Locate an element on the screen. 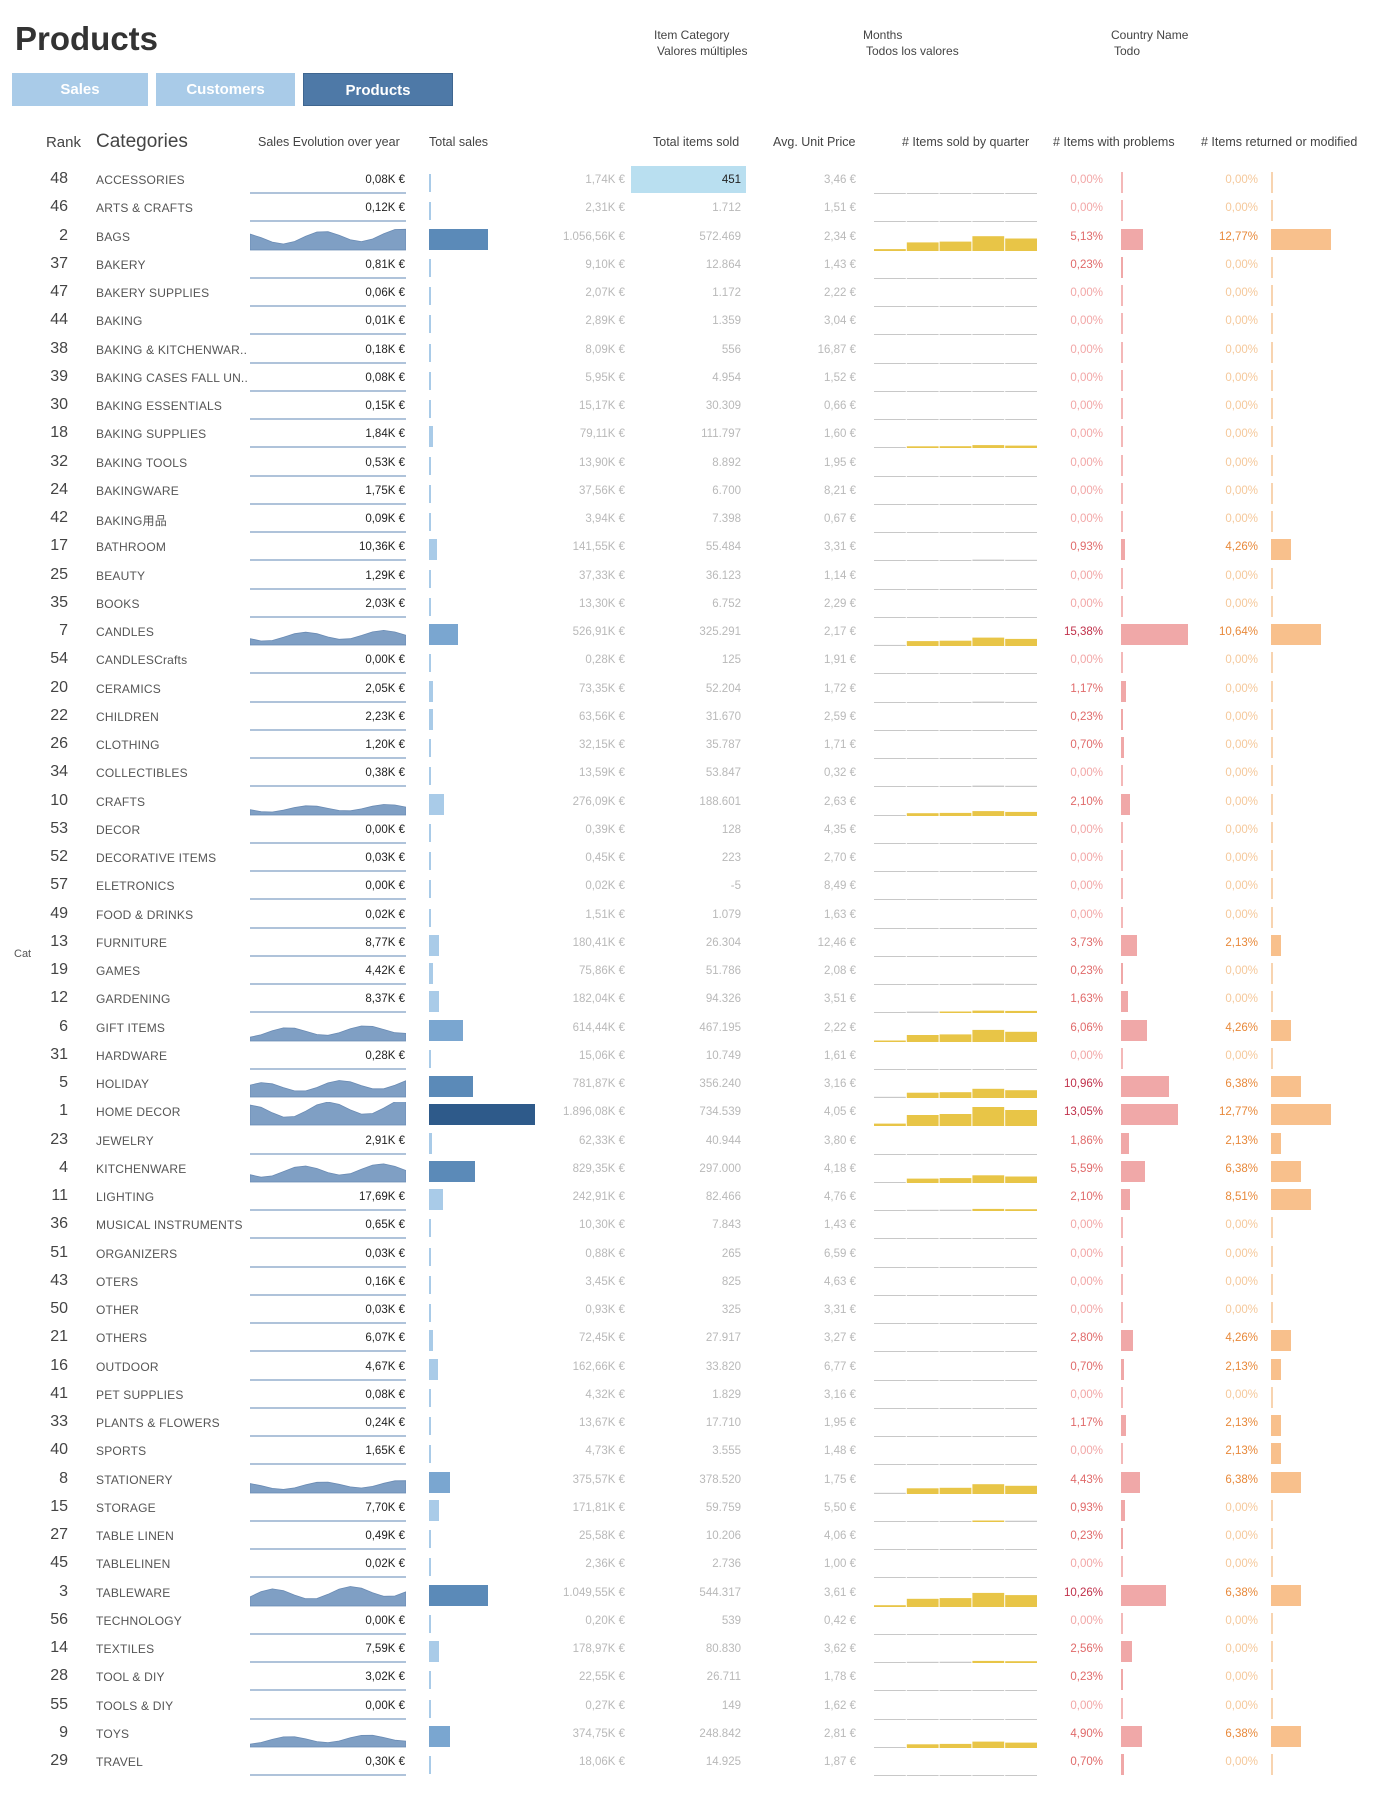  category-name: PLANTS & FLOWERS is located at coordinates (158, 1423).